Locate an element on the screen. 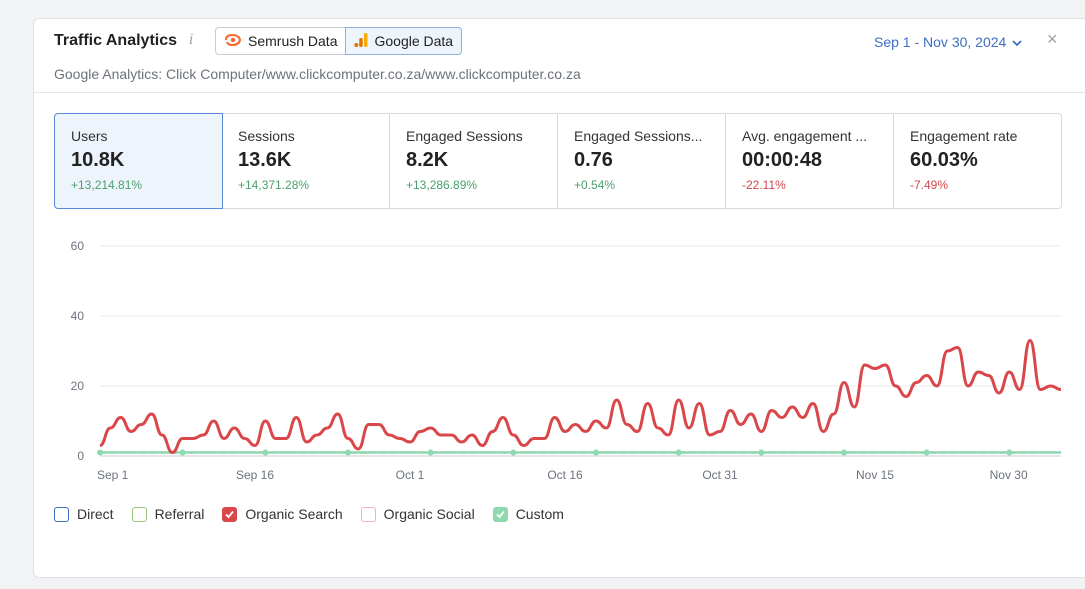  metric-tile-5: Engagement rate 60.03% -7.49% is located at coordinates (977, 161).